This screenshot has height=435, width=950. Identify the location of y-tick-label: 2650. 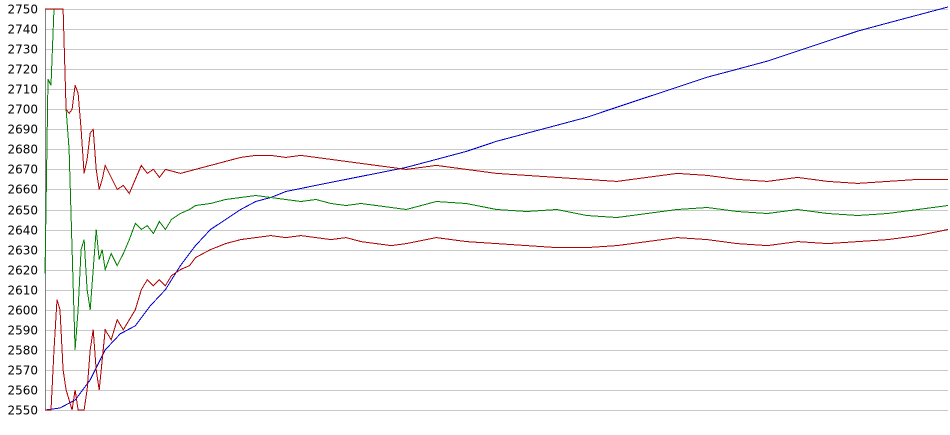
(22, 211).